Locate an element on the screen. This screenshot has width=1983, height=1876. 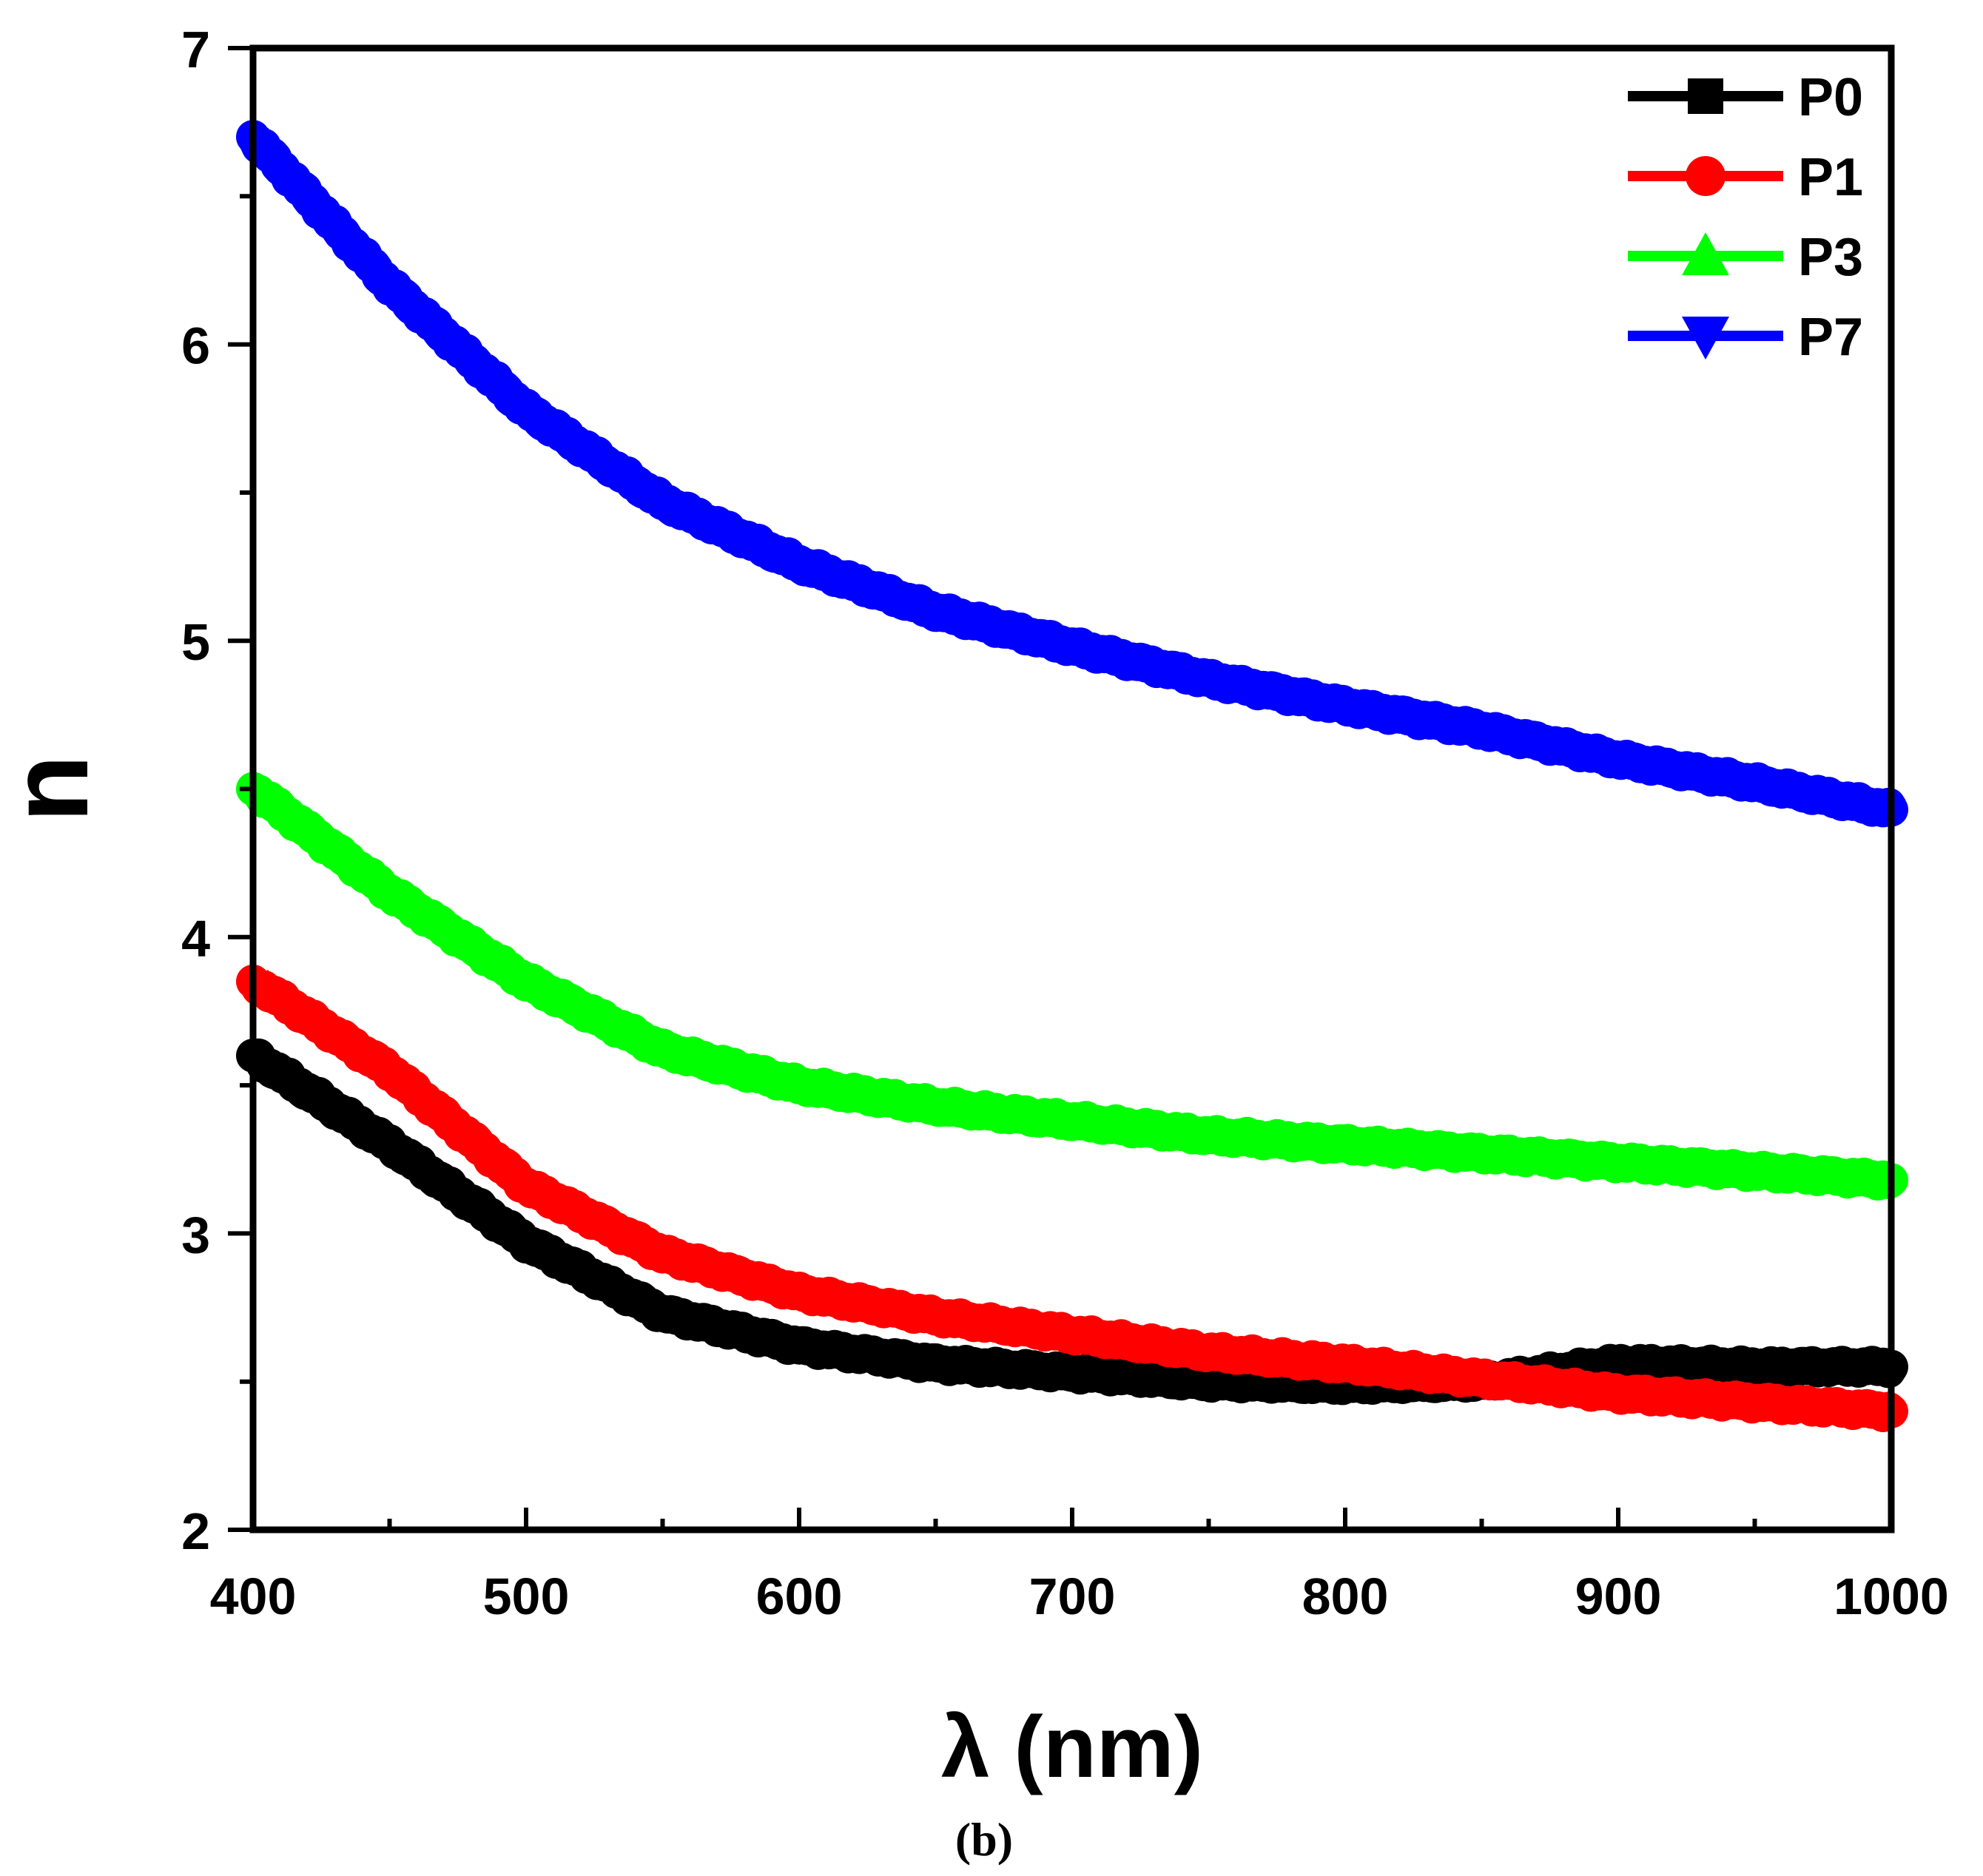
x-tick-label: 800 is located at coordinates (1346, 1596).